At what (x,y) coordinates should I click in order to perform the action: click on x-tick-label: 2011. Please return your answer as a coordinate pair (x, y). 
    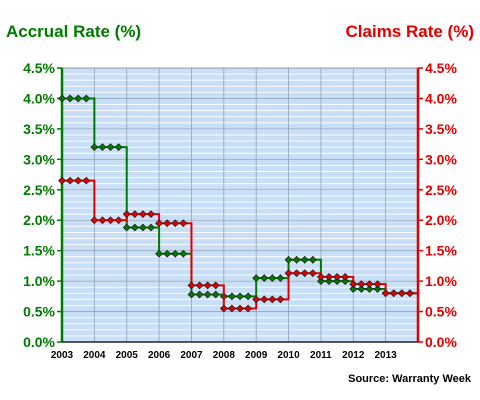
    Looking at the image, I should click on (321, 355).